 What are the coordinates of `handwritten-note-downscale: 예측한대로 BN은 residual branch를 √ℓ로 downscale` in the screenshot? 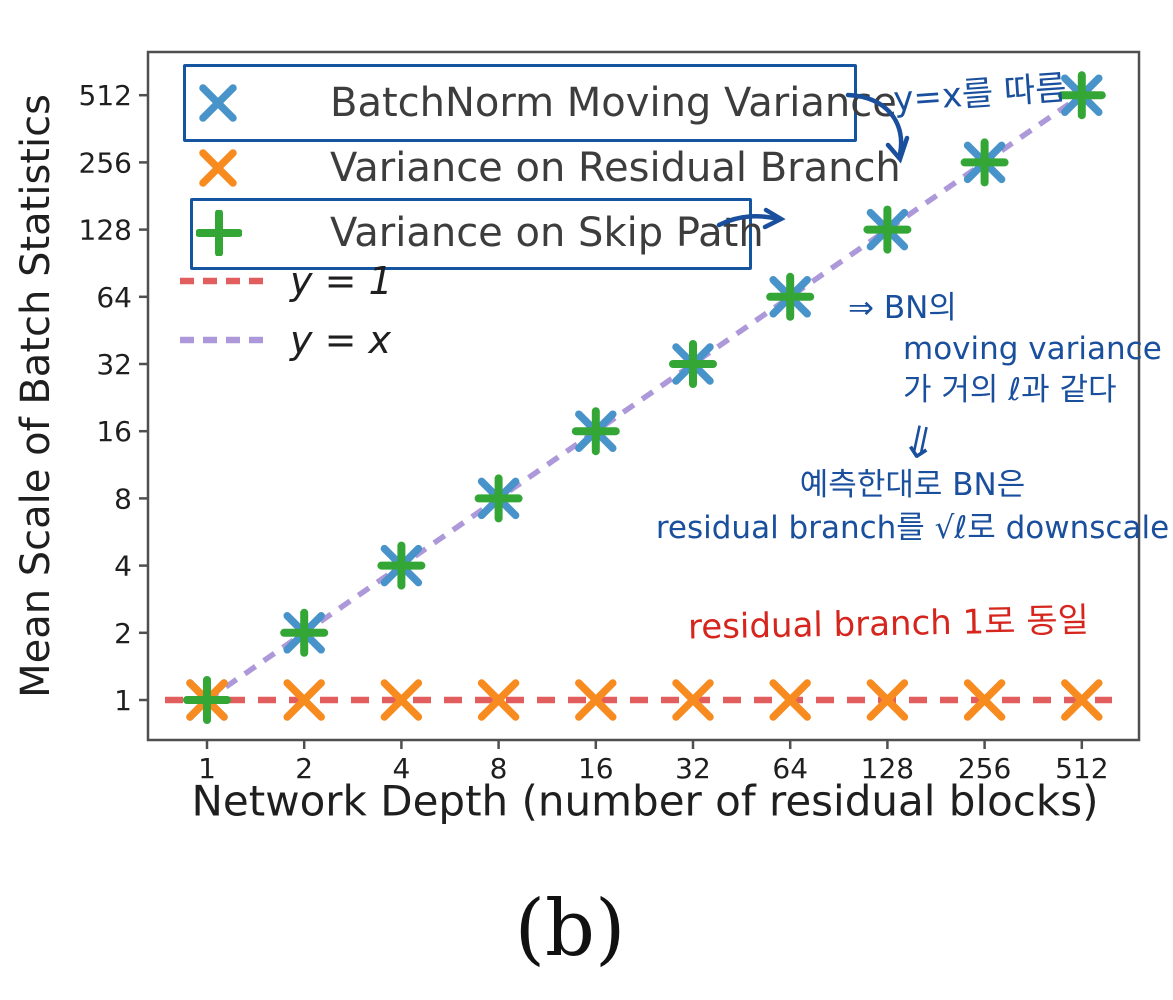 It's located at (909, 507).